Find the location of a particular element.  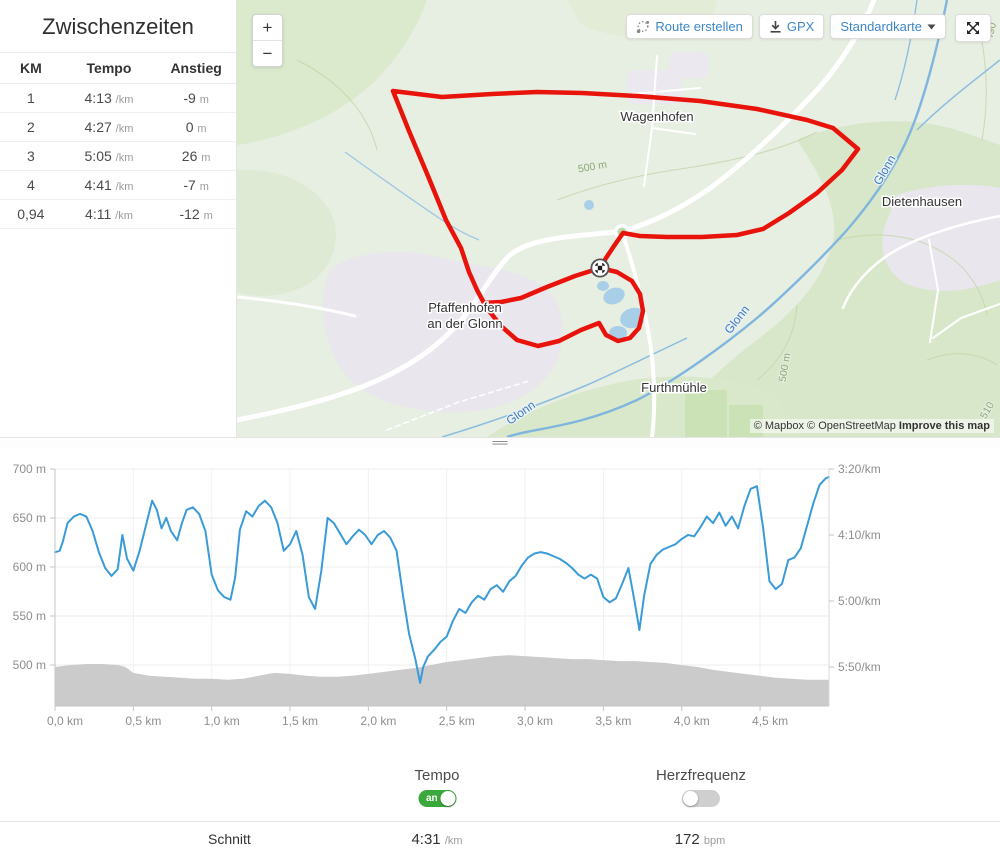

split-km: 3 is located at coordinates (31, 156).